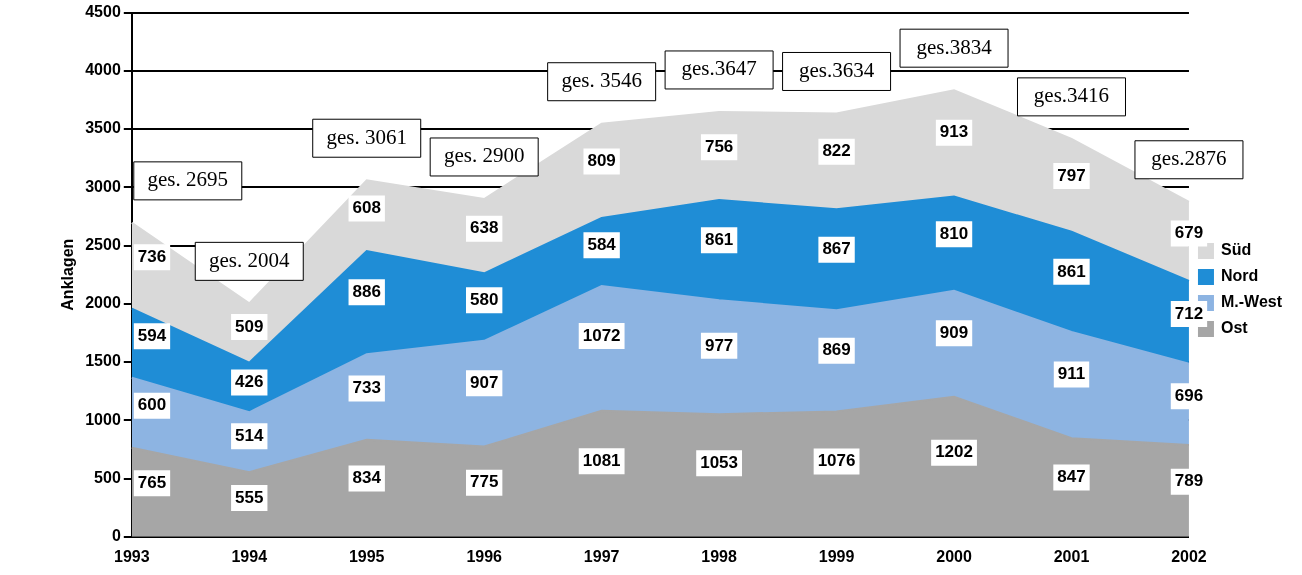  What do you see at coordinates (1189, 158) in the screenshot?
I see `total-label: ges.2876` at bounding box center [1189, 158].